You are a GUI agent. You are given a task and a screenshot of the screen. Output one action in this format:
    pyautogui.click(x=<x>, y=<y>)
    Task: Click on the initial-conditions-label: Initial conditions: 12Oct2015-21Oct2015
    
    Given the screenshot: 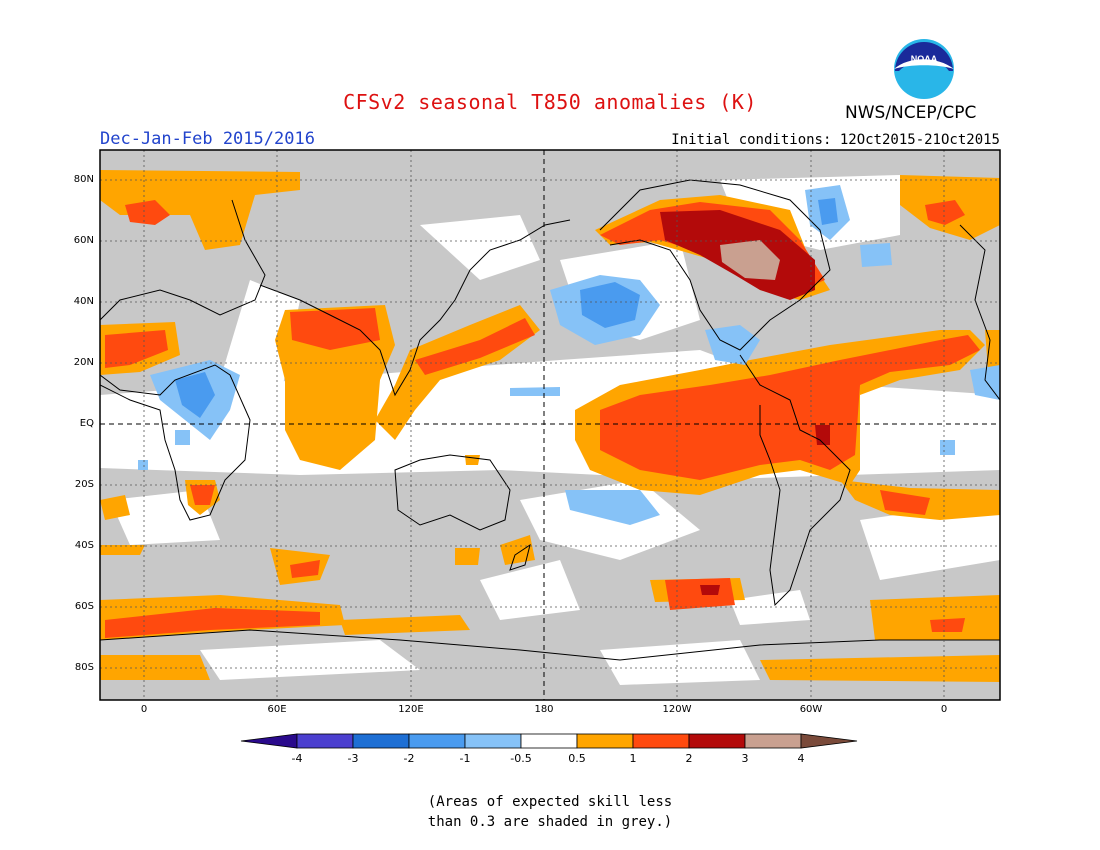 What is the action you would take?
    pyautogui.click(x=835, y=140)
    